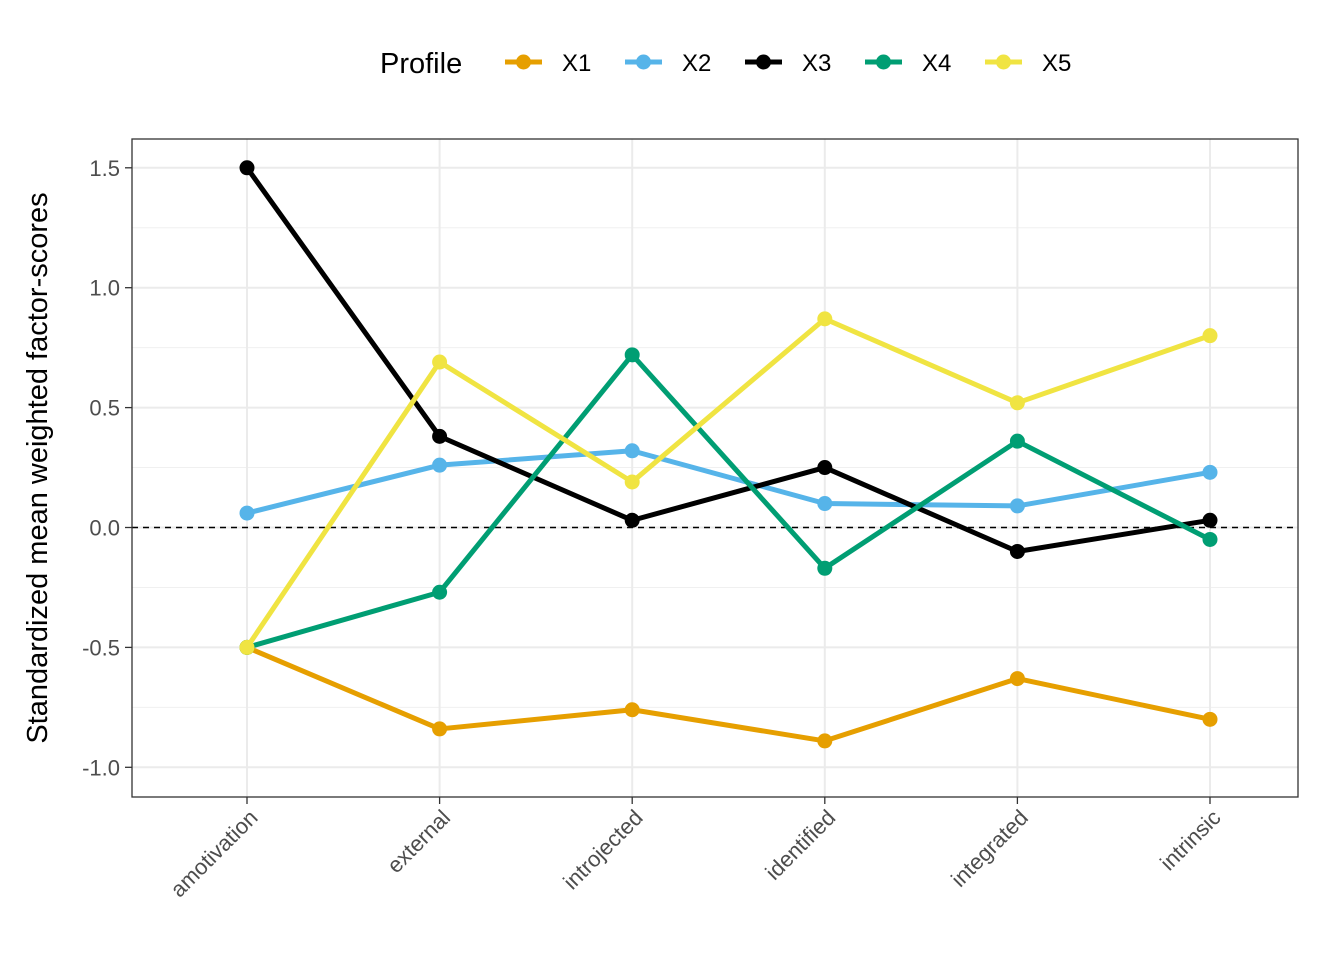  Describe the element at coordinates (602, 849) in the screenshot. I see `x-tick-label: introjected` at that location.